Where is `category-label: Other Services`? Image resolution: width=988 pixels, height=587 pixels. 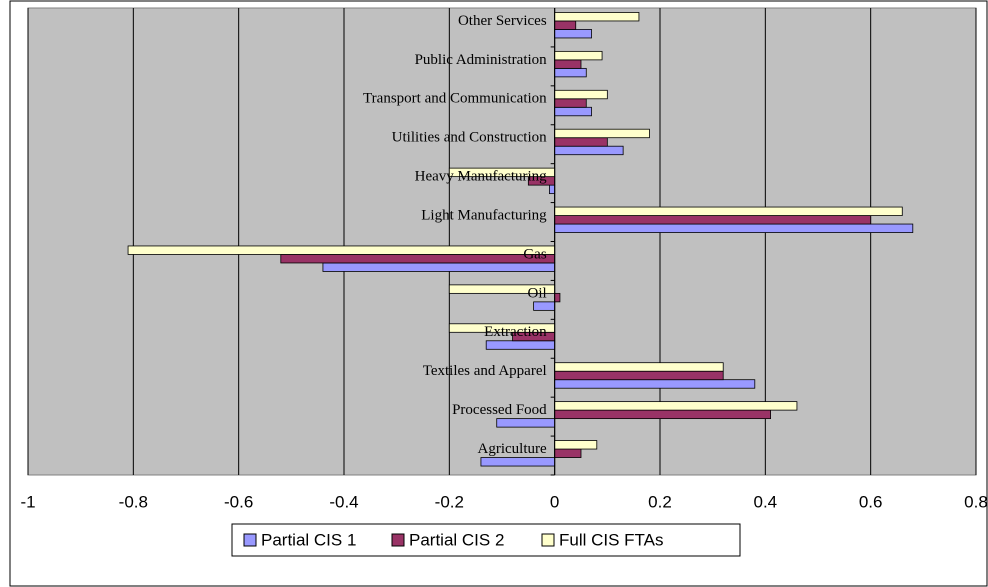
category-label: Other Services is located at coordinates (502, 21).